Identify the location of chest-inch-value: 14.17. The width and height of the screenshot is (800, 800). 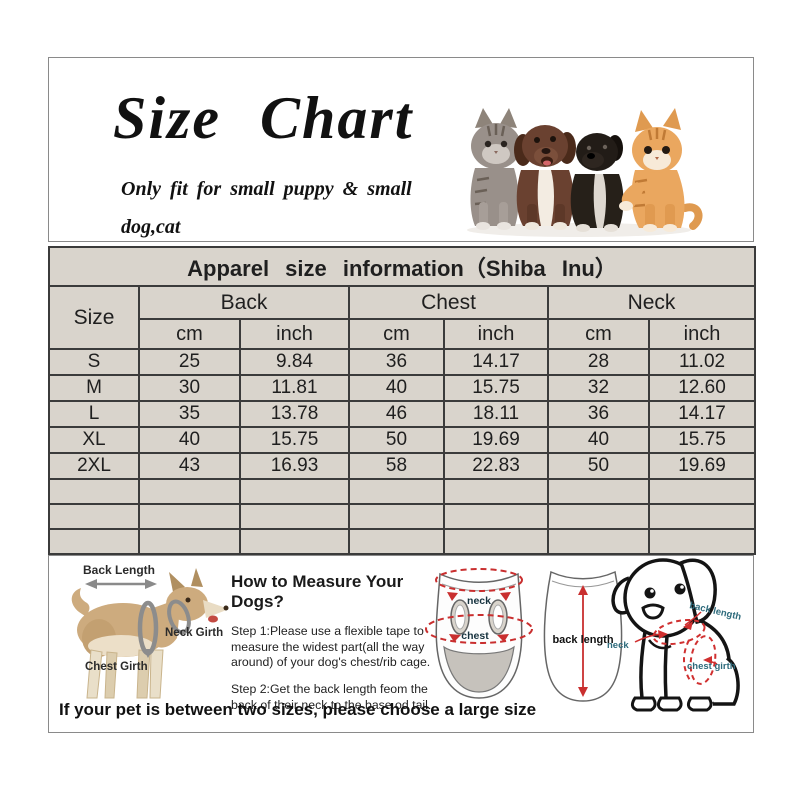
(496, 362).